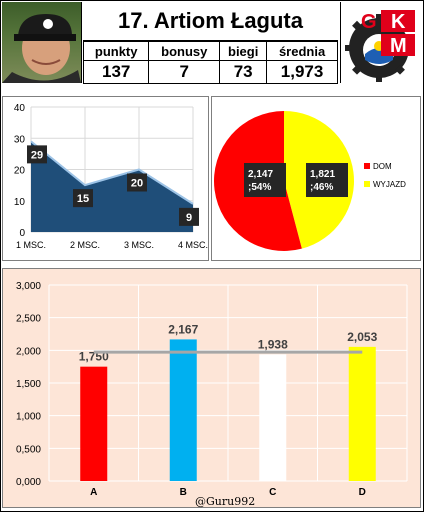 The height and width of the screenshot is (512, 424). What do you see at coordinates (183, 329) in the screenshot?
I see `bar-data-label: 2,167` at bounding box center [183, 329].